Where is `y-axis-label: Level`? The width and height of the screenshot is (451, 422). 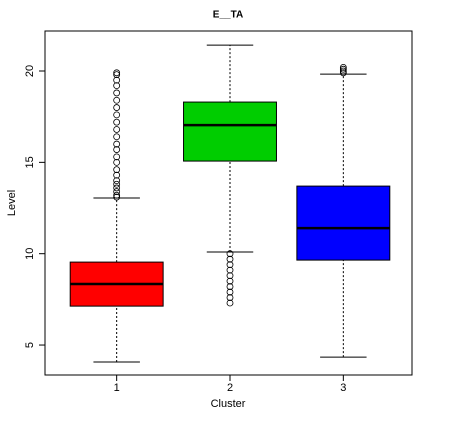 y-axis-label: Level is located at coordinates (12, 203).